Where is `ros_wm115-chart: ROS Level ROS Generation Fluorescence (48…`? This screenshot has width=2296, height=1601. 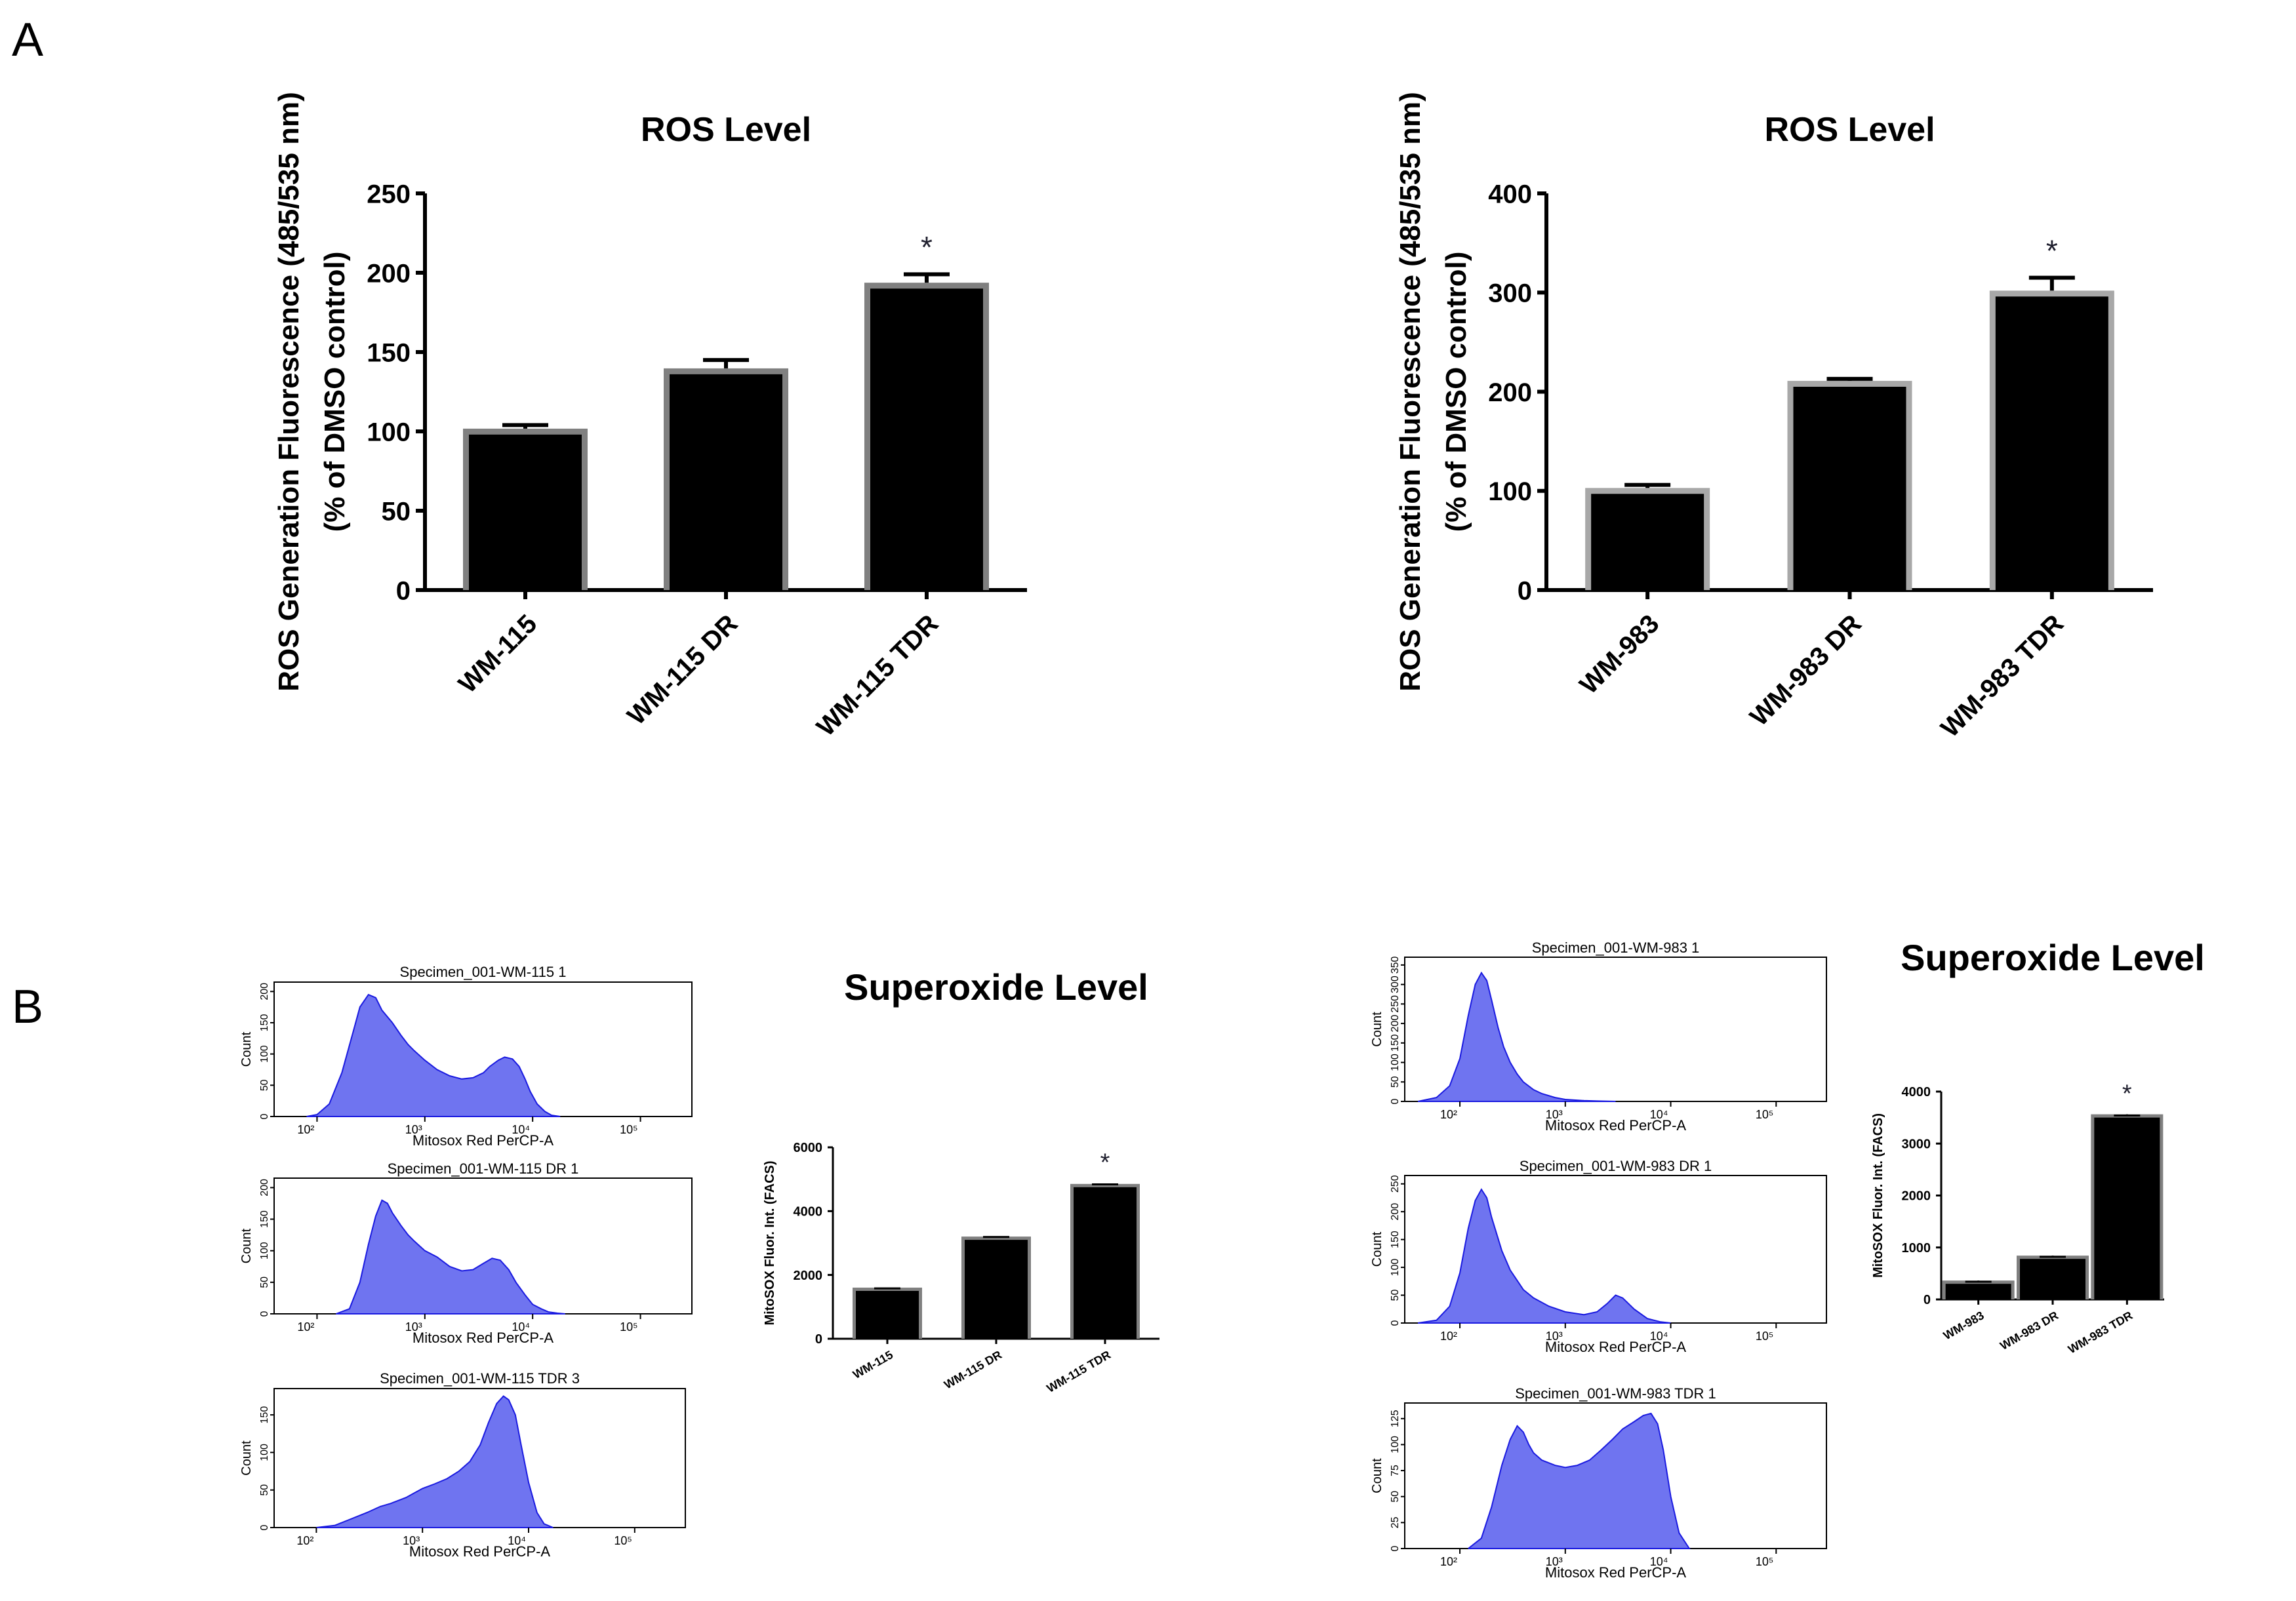
ros_wm115-chart: ROS Level ROS Generation Fluorescence (48… is located at coordinates (650, 417).